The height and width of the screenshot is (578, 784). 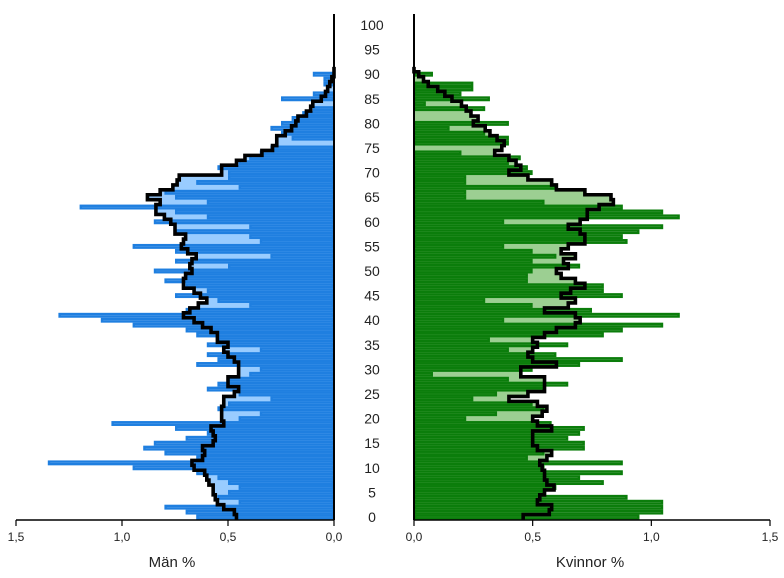 What do you see at coordinates (334, 537) in the screenshot?
I see `men-x-tick-label: 0,0` at bounding box center [334, 537].